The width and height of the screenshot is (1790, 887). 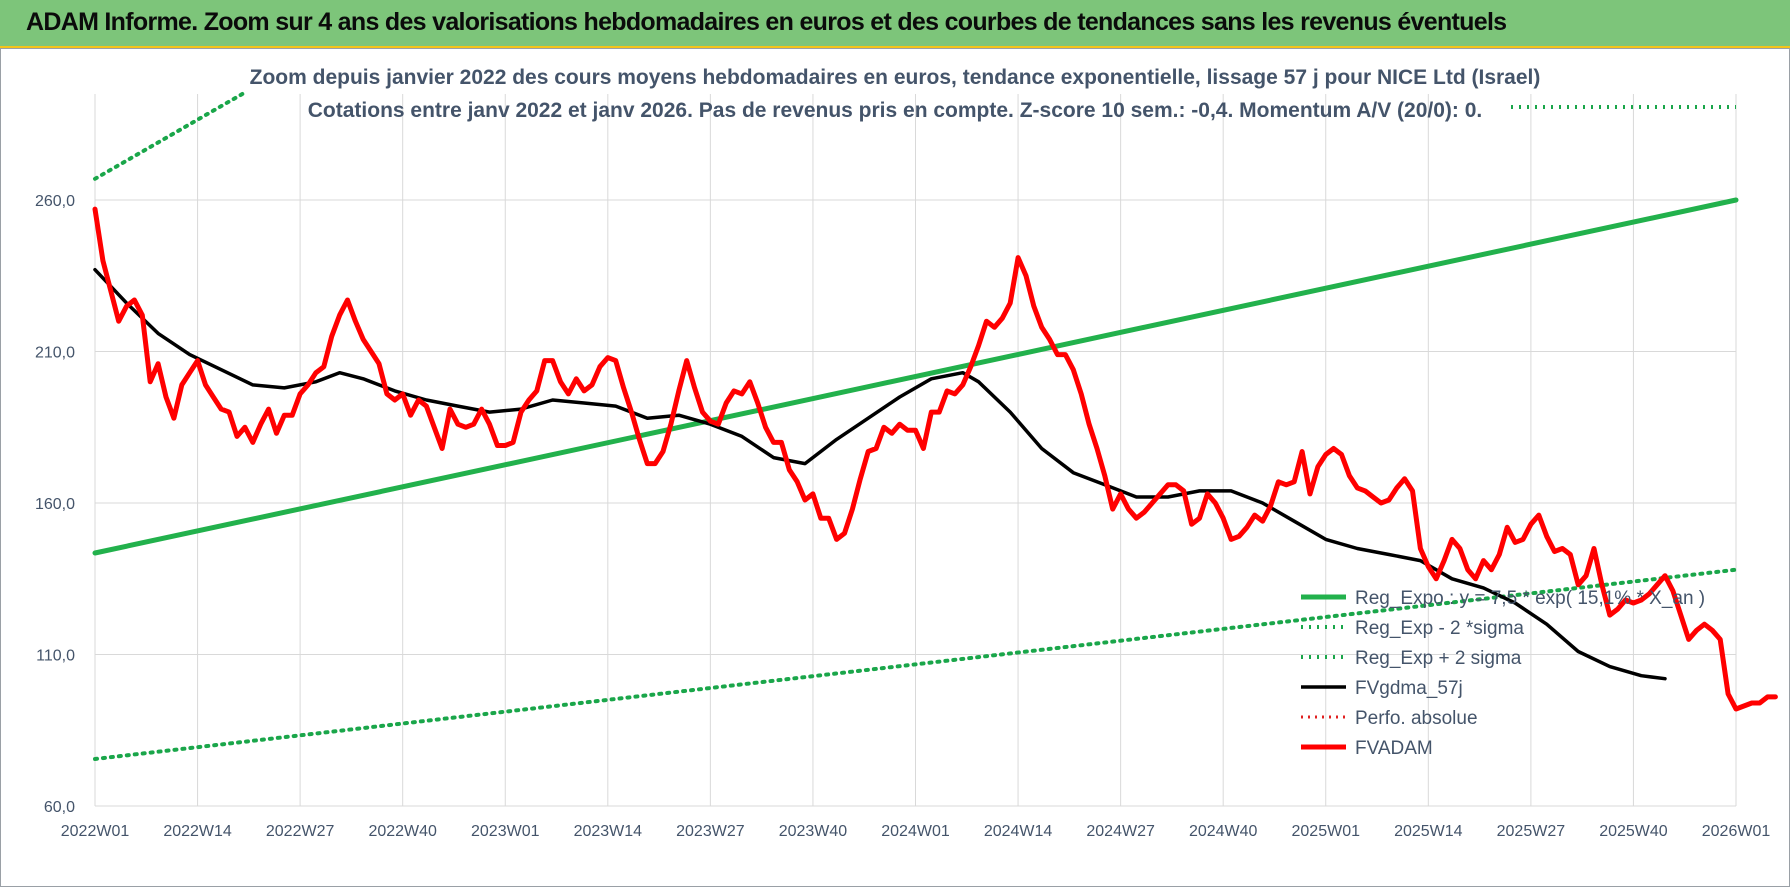 I want to click on legend-item-perfo: Perfo. absolue, so click(x=1389, y=718).